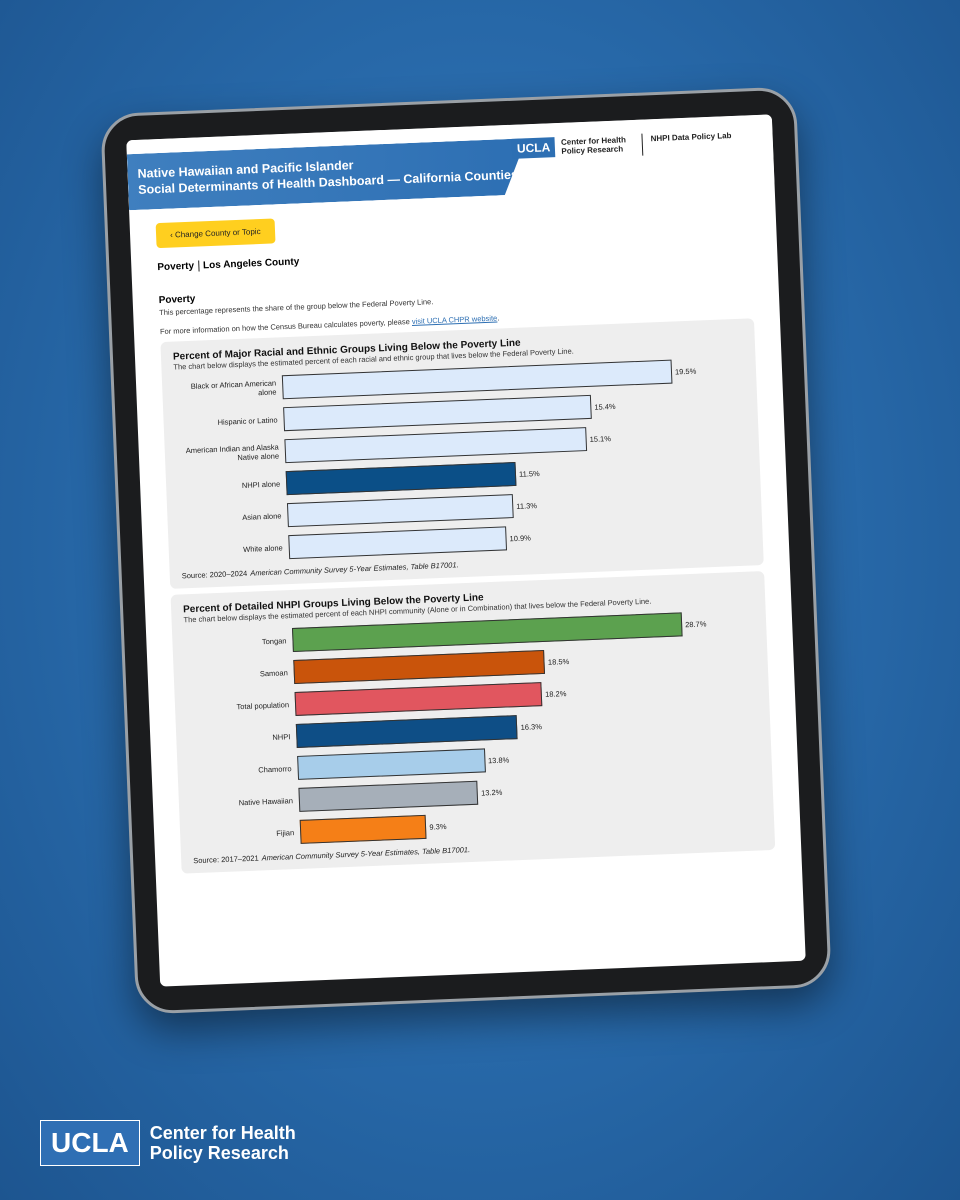 The width and height of the screenshot is (960, 1200). I want to click on value-label: 9.3%, so click(438, 826).